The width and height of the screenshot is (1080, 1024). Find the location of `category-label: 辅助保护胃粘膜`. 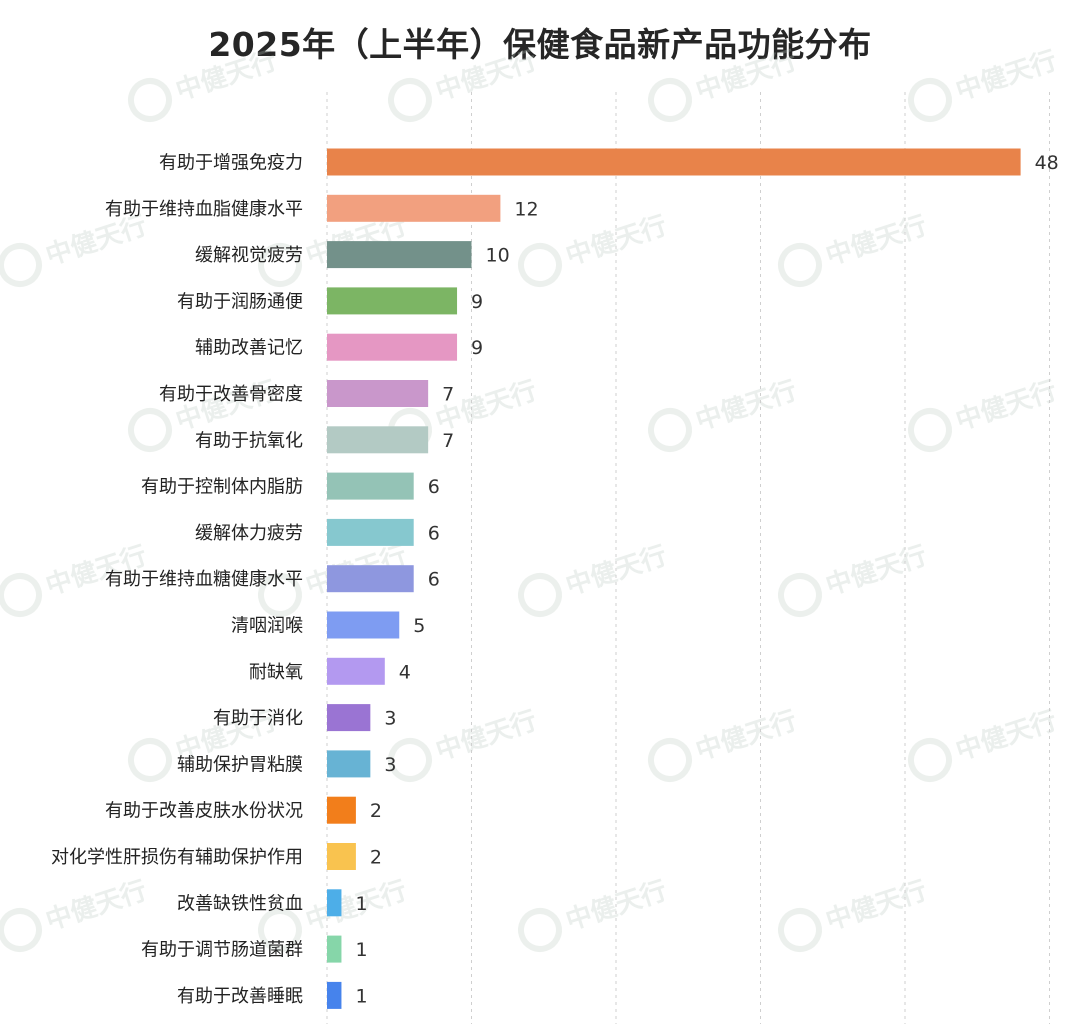

category-label: 辅助保护胃粘膜 is located at coordinates (240, 764).